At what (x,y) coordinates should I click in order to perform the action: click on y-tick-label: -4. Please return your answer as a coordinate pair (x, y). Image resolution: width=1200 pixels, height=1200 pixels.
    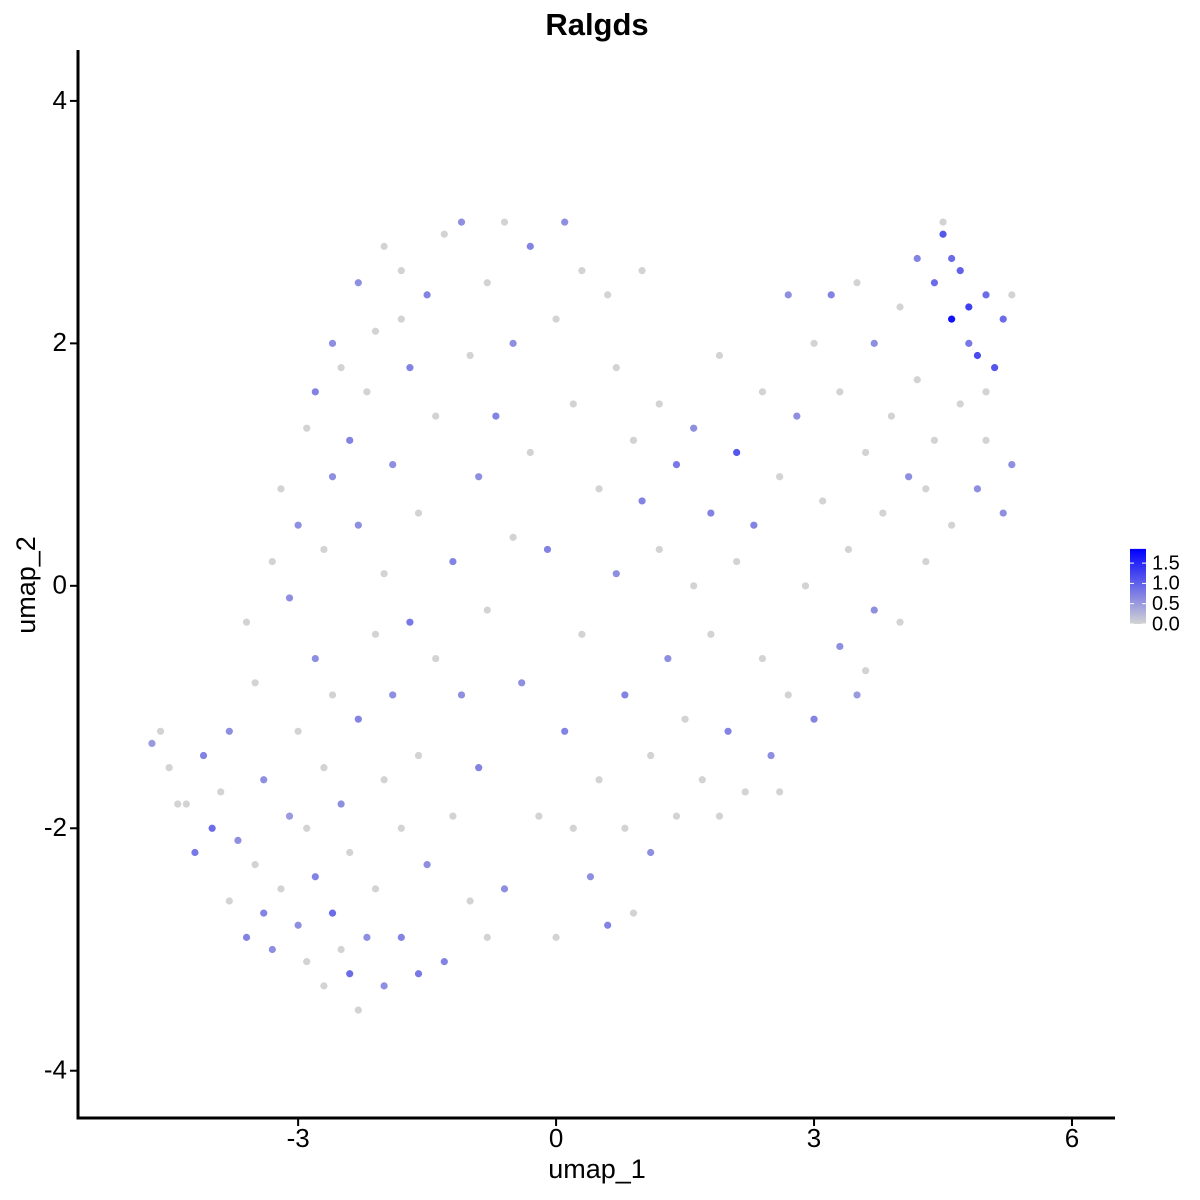
    Looking at the image, I should click on (55, 1070).